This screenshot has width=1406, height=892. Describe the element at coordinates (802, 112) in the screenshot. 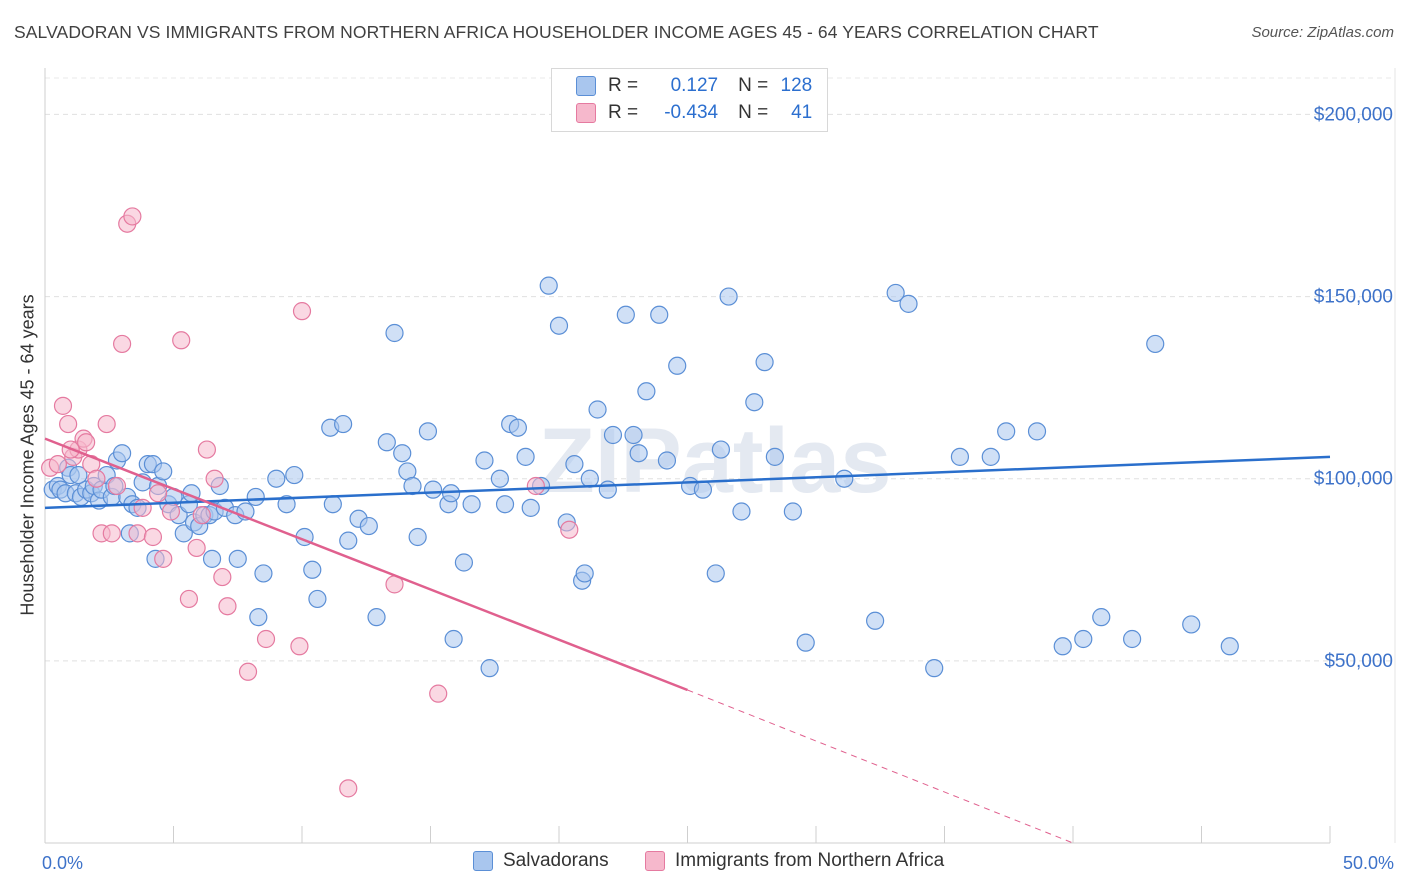

I see `n-value: 41` at that location.